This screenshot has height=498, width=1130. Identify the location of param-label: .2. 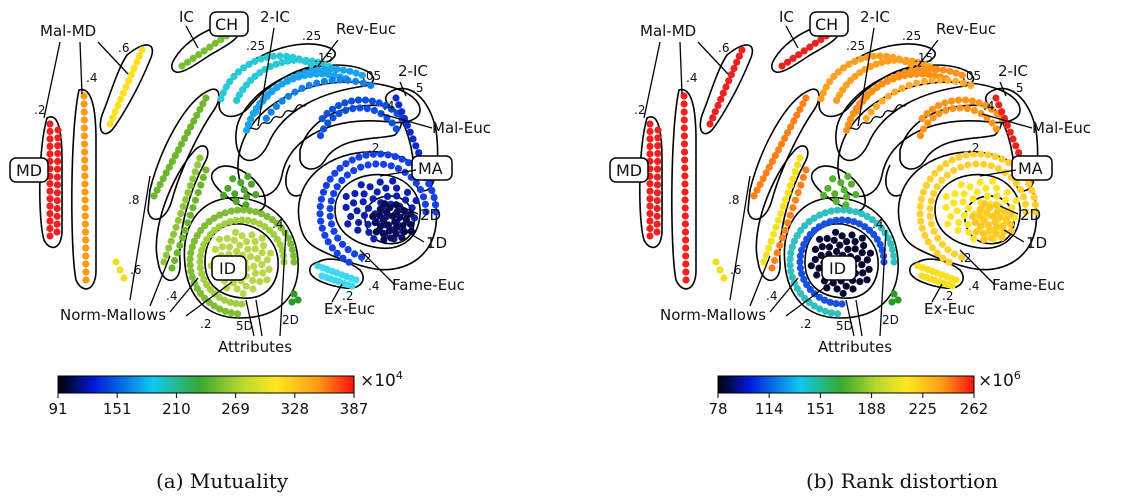
(639, 110).